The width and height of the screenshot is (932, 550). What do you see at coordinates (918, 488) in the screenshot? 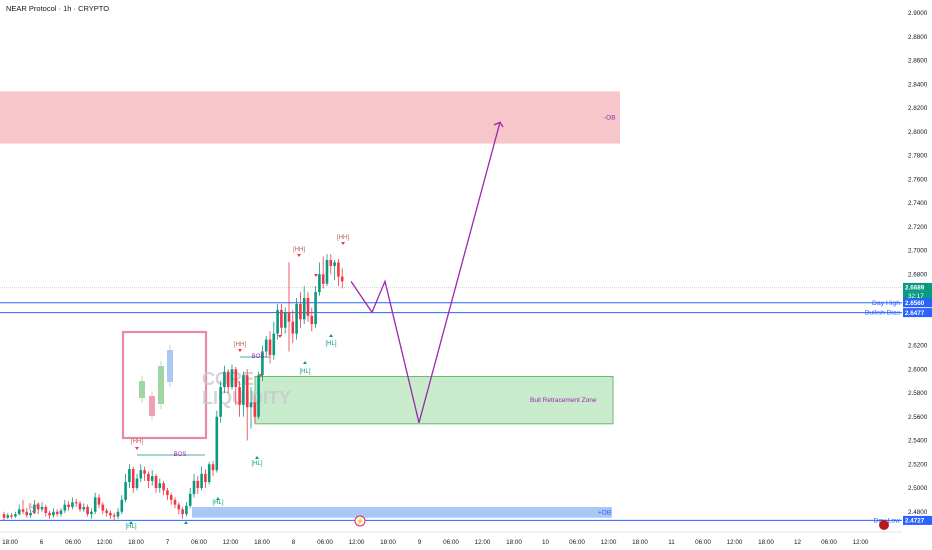
I see `price-tick-label: 2.5000` at bounding box center [918, 488].